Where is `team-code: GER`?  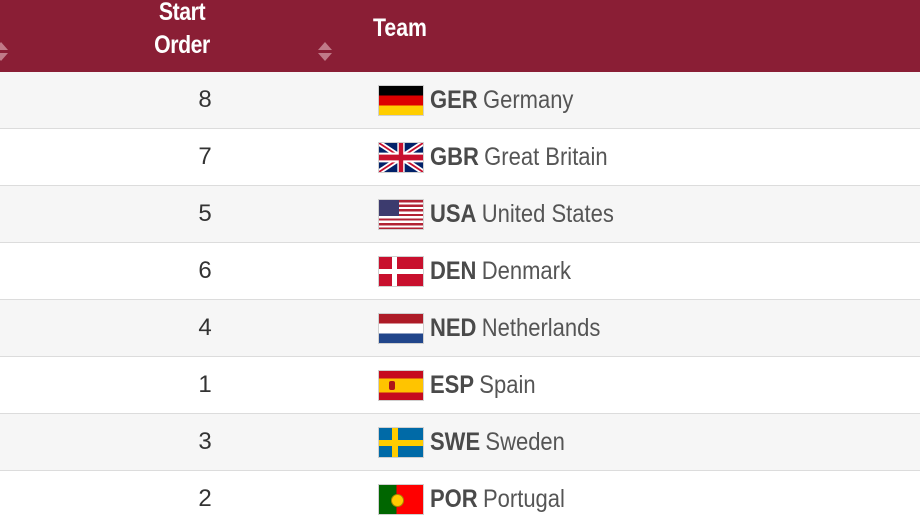 team-code: GER is located at coordinates (454, 100).